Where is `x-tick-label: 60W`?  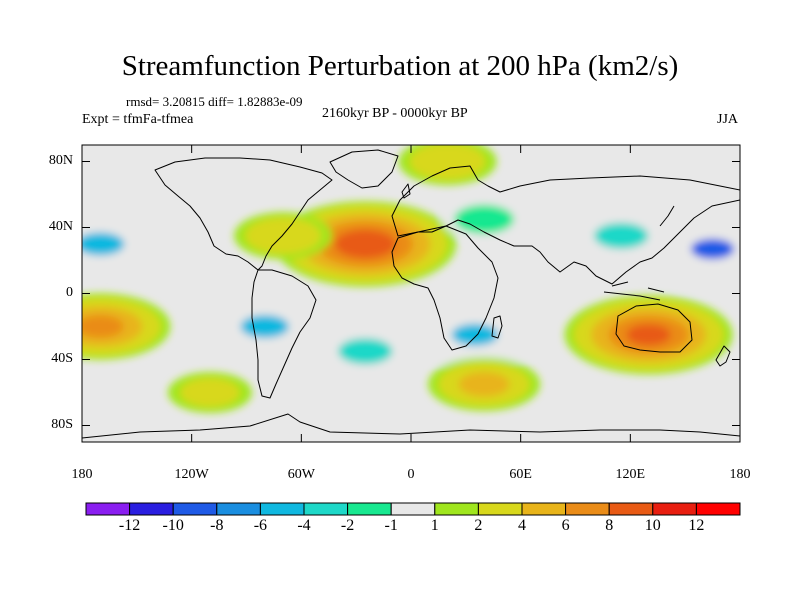 x-tick-label: 60W is located at coordinates (301, 474).